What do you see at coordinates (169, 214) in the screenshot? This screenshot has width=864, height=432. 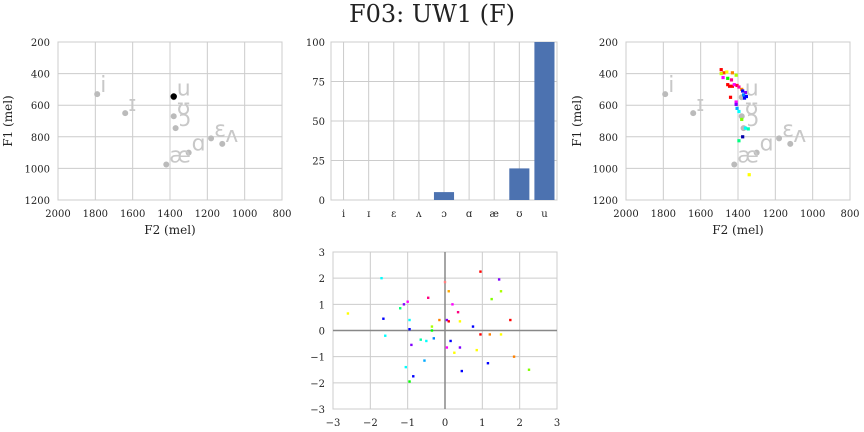 I see `x-tick-label: 1400` at bounding box center [169, 214].